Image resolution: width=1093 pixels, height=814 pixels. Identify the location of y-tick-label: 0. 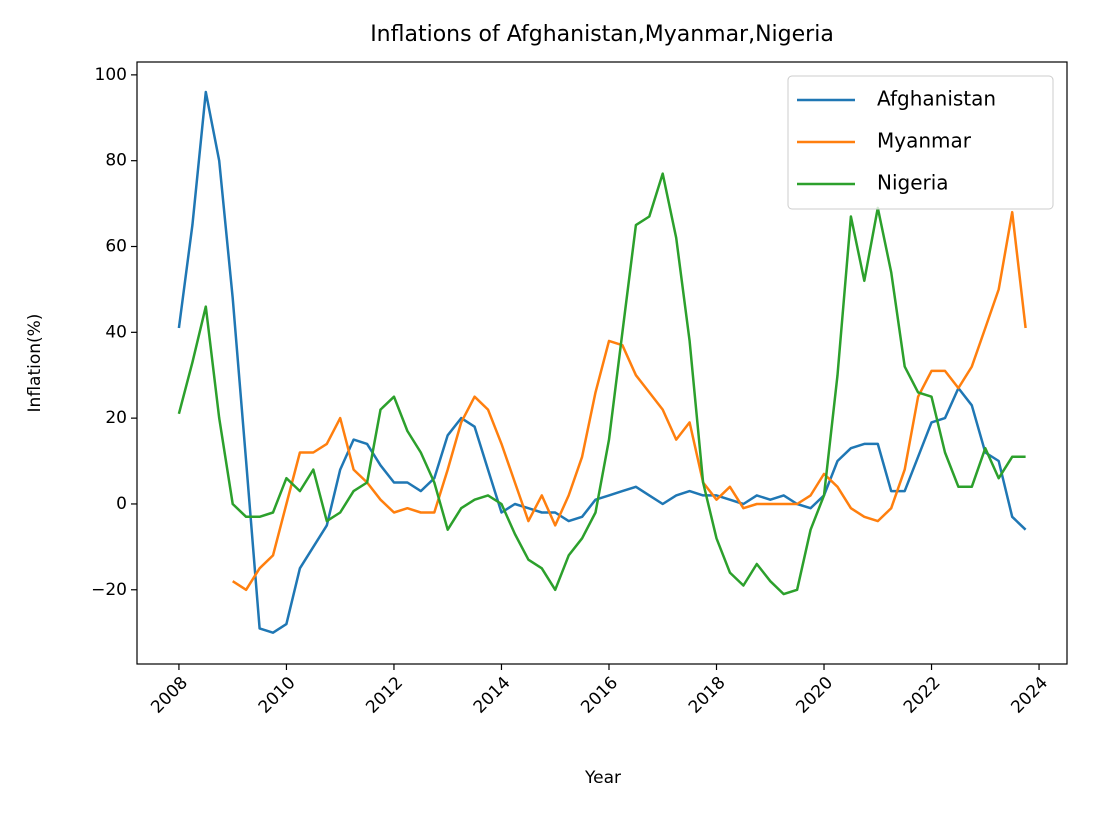
(121, 504).